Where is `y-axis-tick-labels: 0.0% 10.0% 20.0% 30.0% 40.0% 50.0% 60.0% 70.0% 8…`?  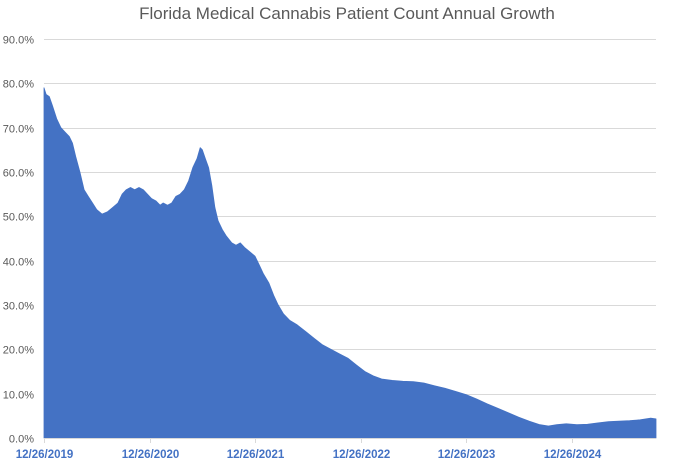 y-axis-tick-labels: 0.0% 10.0% 20.0% 30.0% 40.0% 50.0% 60.0% 70.0% 8… is located at coordinates (18, 240).